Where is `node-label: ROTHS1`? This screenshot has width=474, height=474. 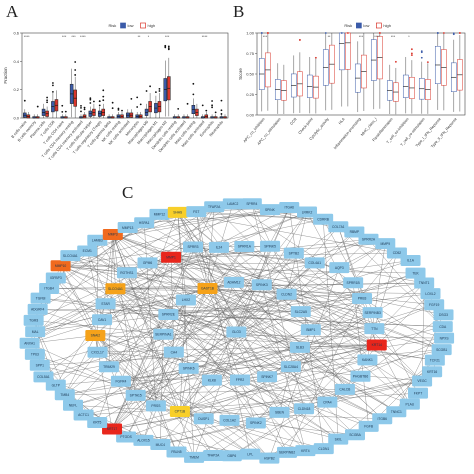 node-label: ROTHS1 is located at coordinates (127, 273).